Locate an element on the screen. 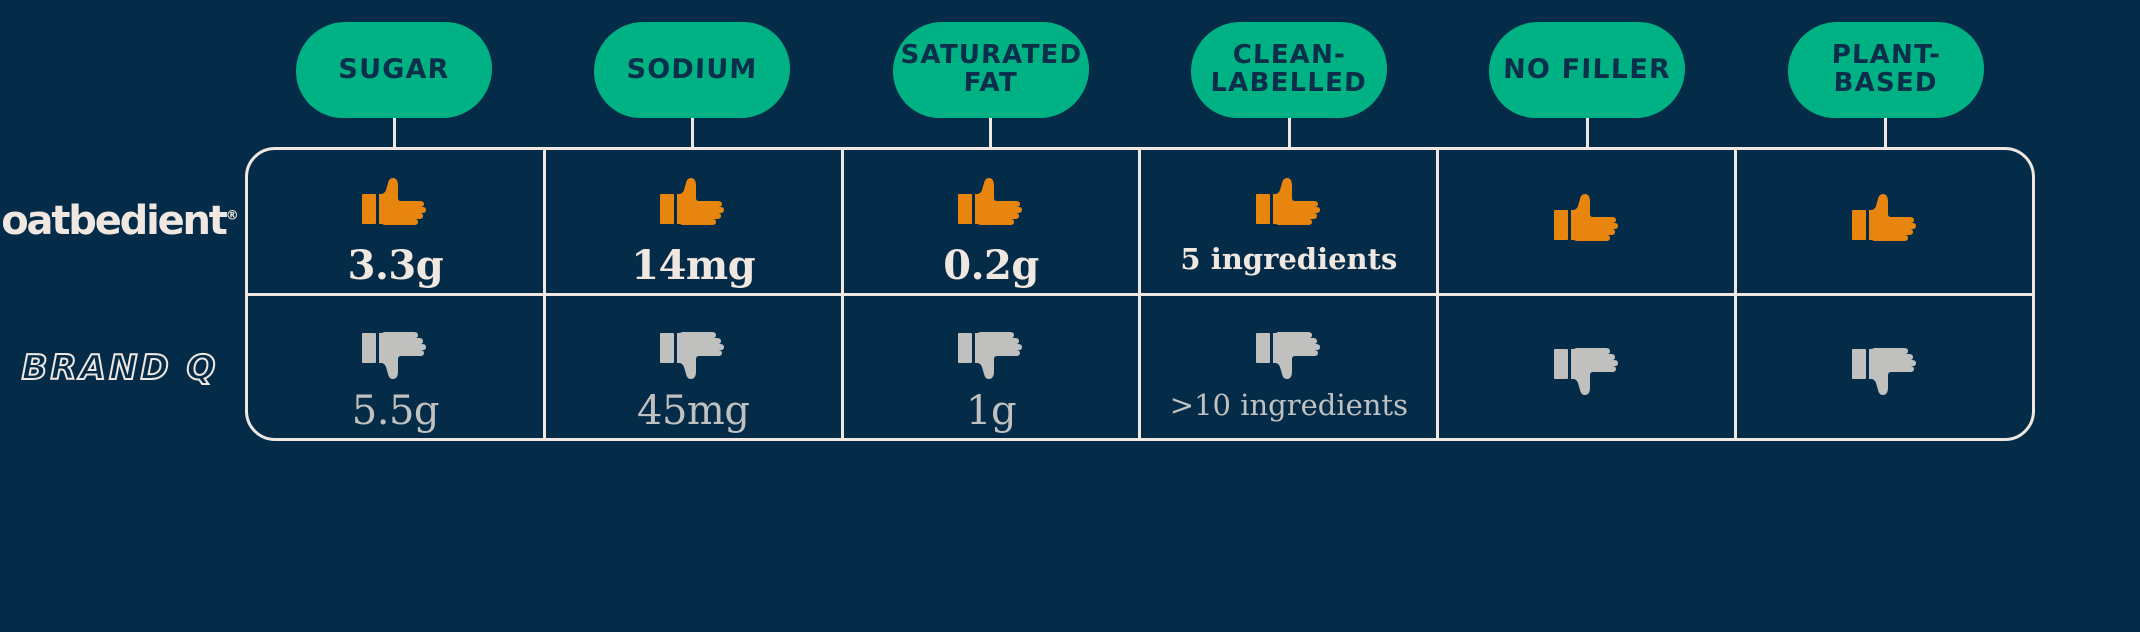 This screenshot has width=2140, height=632. cell-oatbedient-sugar: 3.3g is located at coordinates (397, 221).